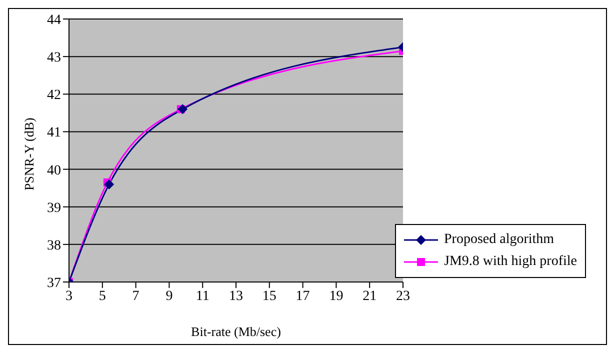 The height and width of the screenshot is (353, 613). Describe the element at coordinates (29, 154) in the screenshot. I see `y-axis-title: PSNR-Y (dB)` at that location.